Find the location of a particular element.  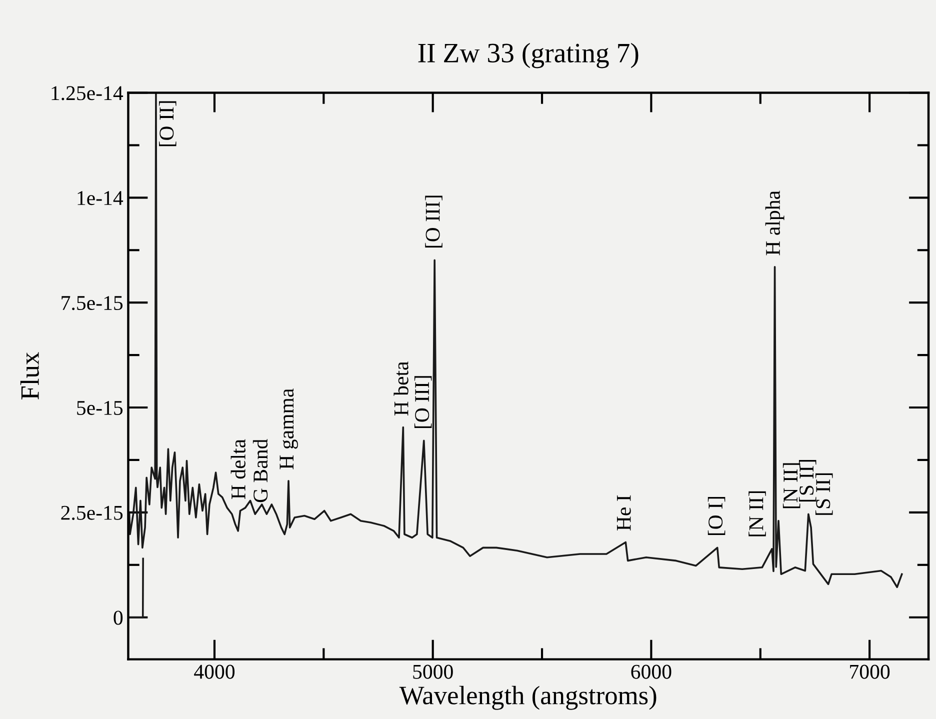

annotation: H delta is located at coordinates (238, 469).